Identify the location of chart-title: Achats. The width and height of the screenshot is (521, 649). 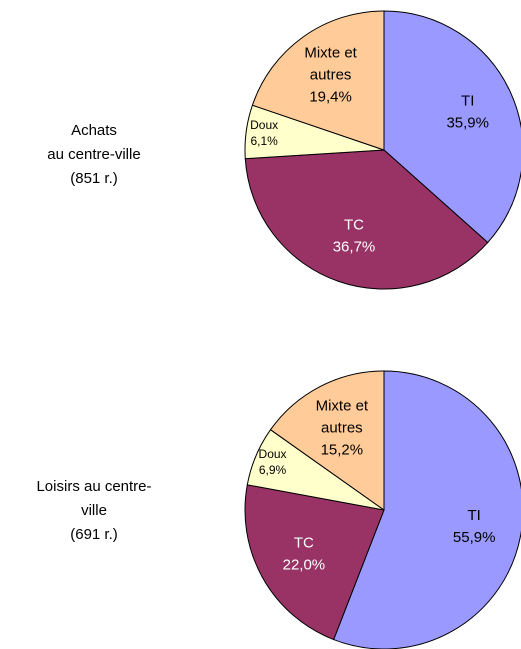
(94, 130).